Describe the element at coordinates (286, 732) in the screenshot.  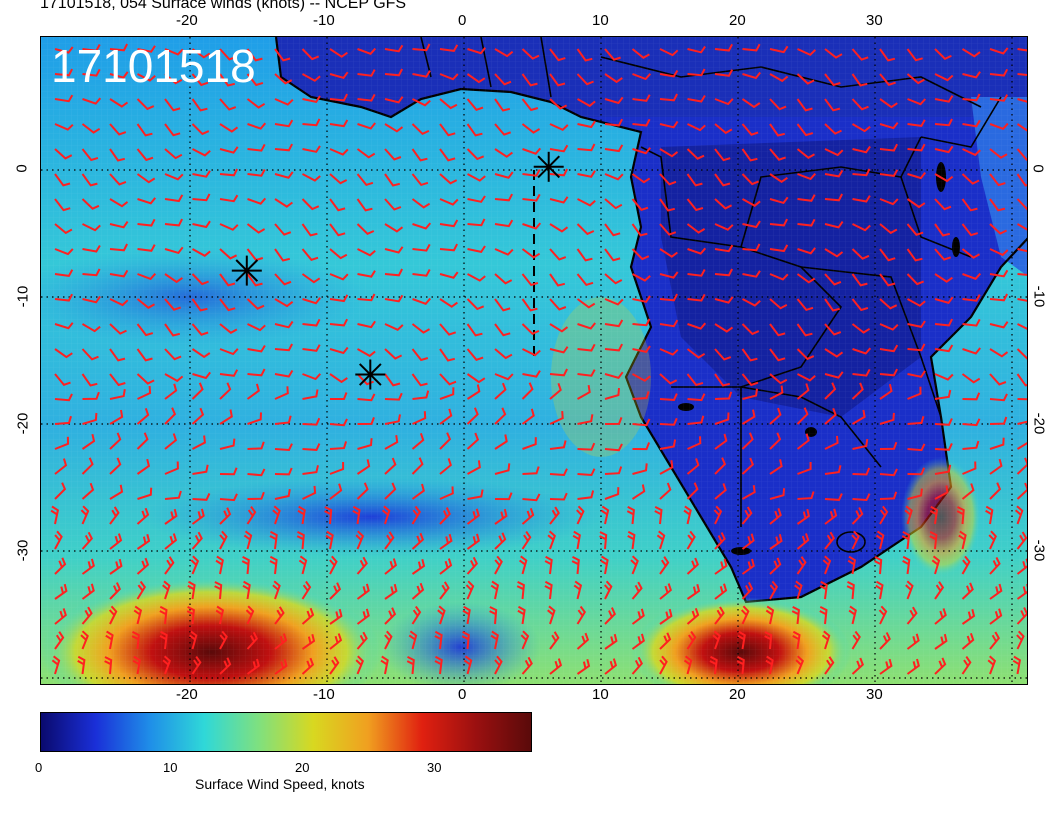
I see `colorbar` at that location.